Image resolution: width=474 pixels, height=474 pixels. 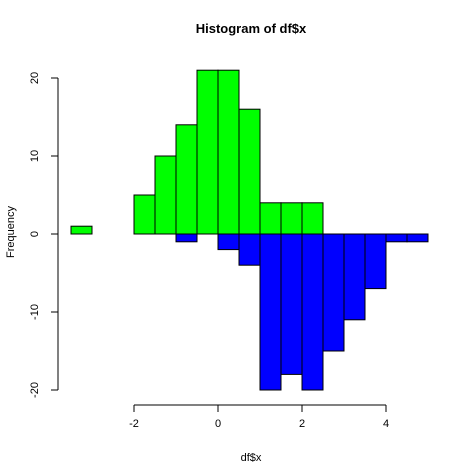 I want to click on x-tick-label: 4, so click(x=386, y=424).